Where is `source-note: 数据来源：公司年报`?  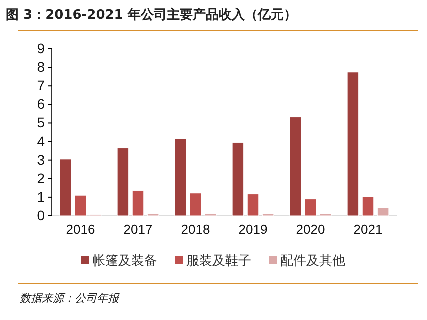 source-note: 数据来源：公司年报 is located at coordinates (70, 298).